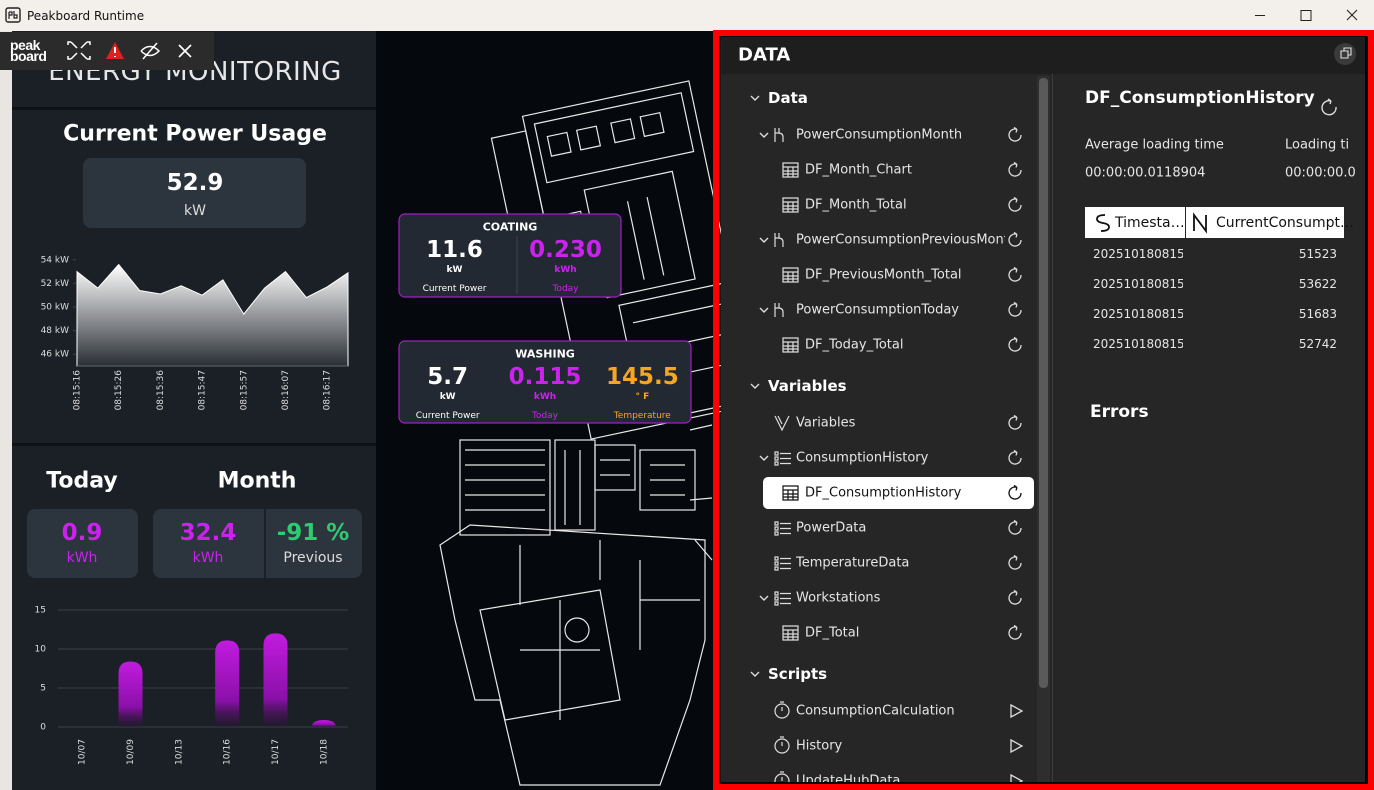  Describe the element at coordinates (1138, 344) in the screenshot. I see `cell: 20251018081516` at that location.